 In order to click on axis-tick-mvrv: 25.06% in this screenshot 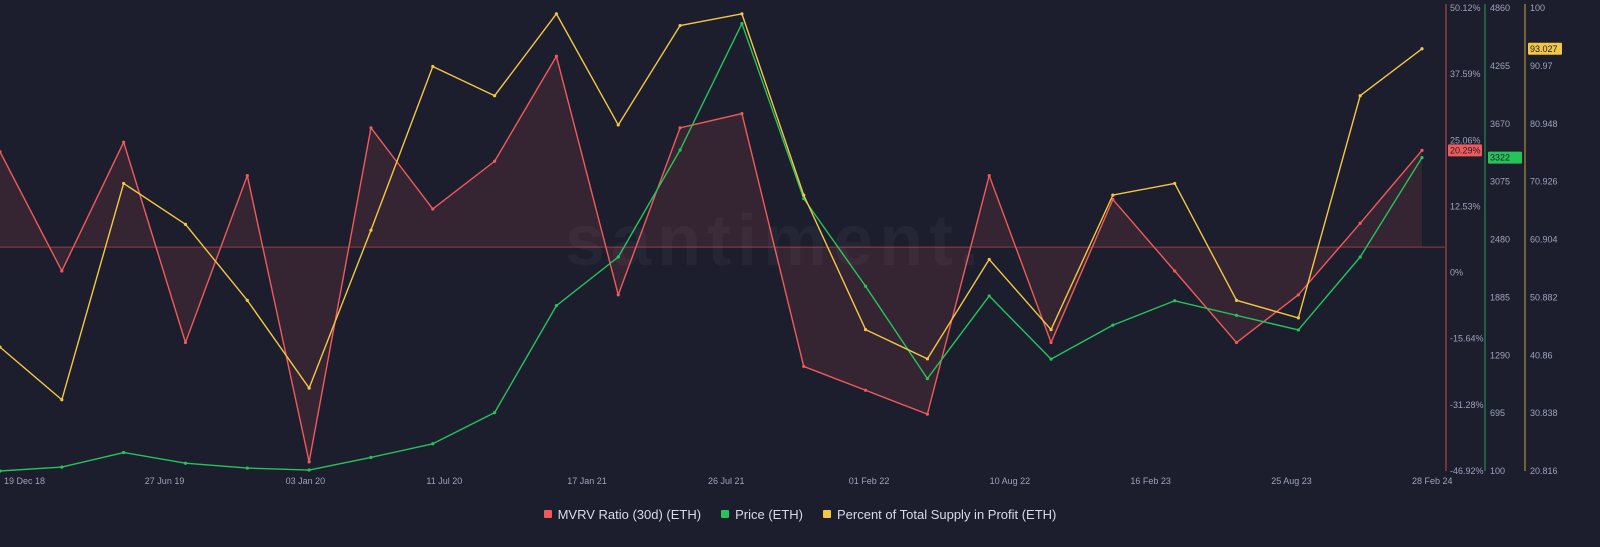, I will do `click(1465, 140)`.